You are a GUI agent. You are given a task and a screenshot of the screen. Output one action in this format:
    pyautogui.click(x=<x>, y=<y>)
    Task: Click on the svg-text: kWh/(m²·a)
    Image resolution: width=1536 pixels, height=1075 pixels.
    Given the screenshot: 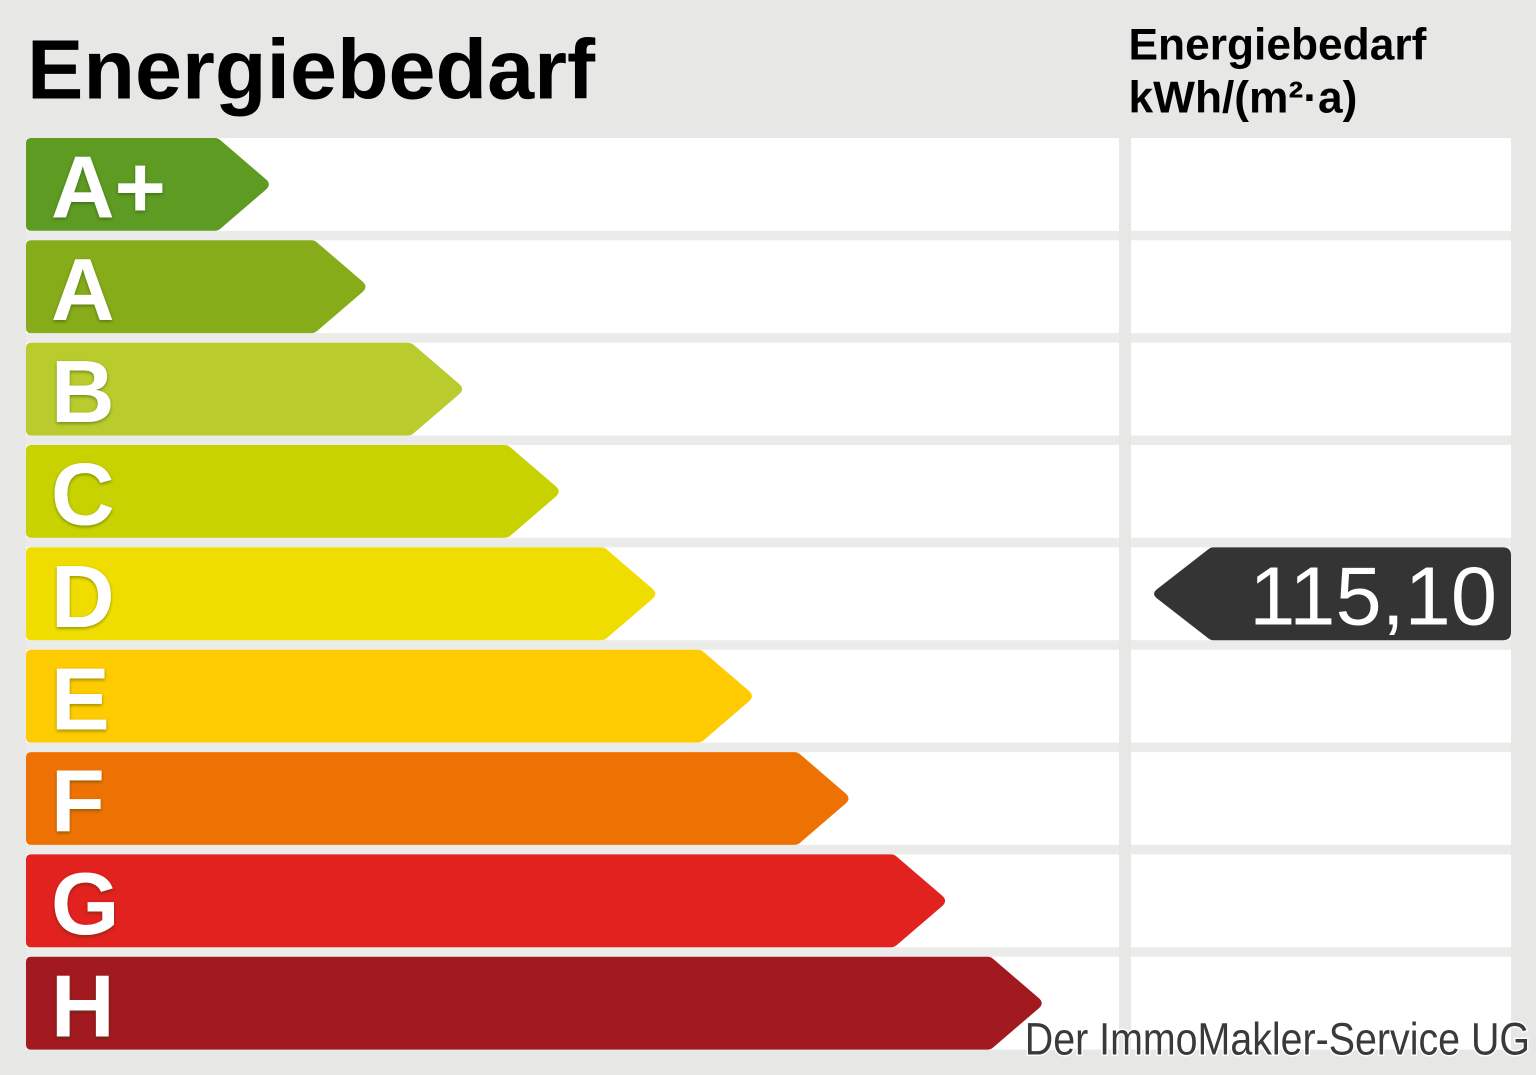 What is the action you would take?
    pyautogui.click(x=1243, y=97)
    